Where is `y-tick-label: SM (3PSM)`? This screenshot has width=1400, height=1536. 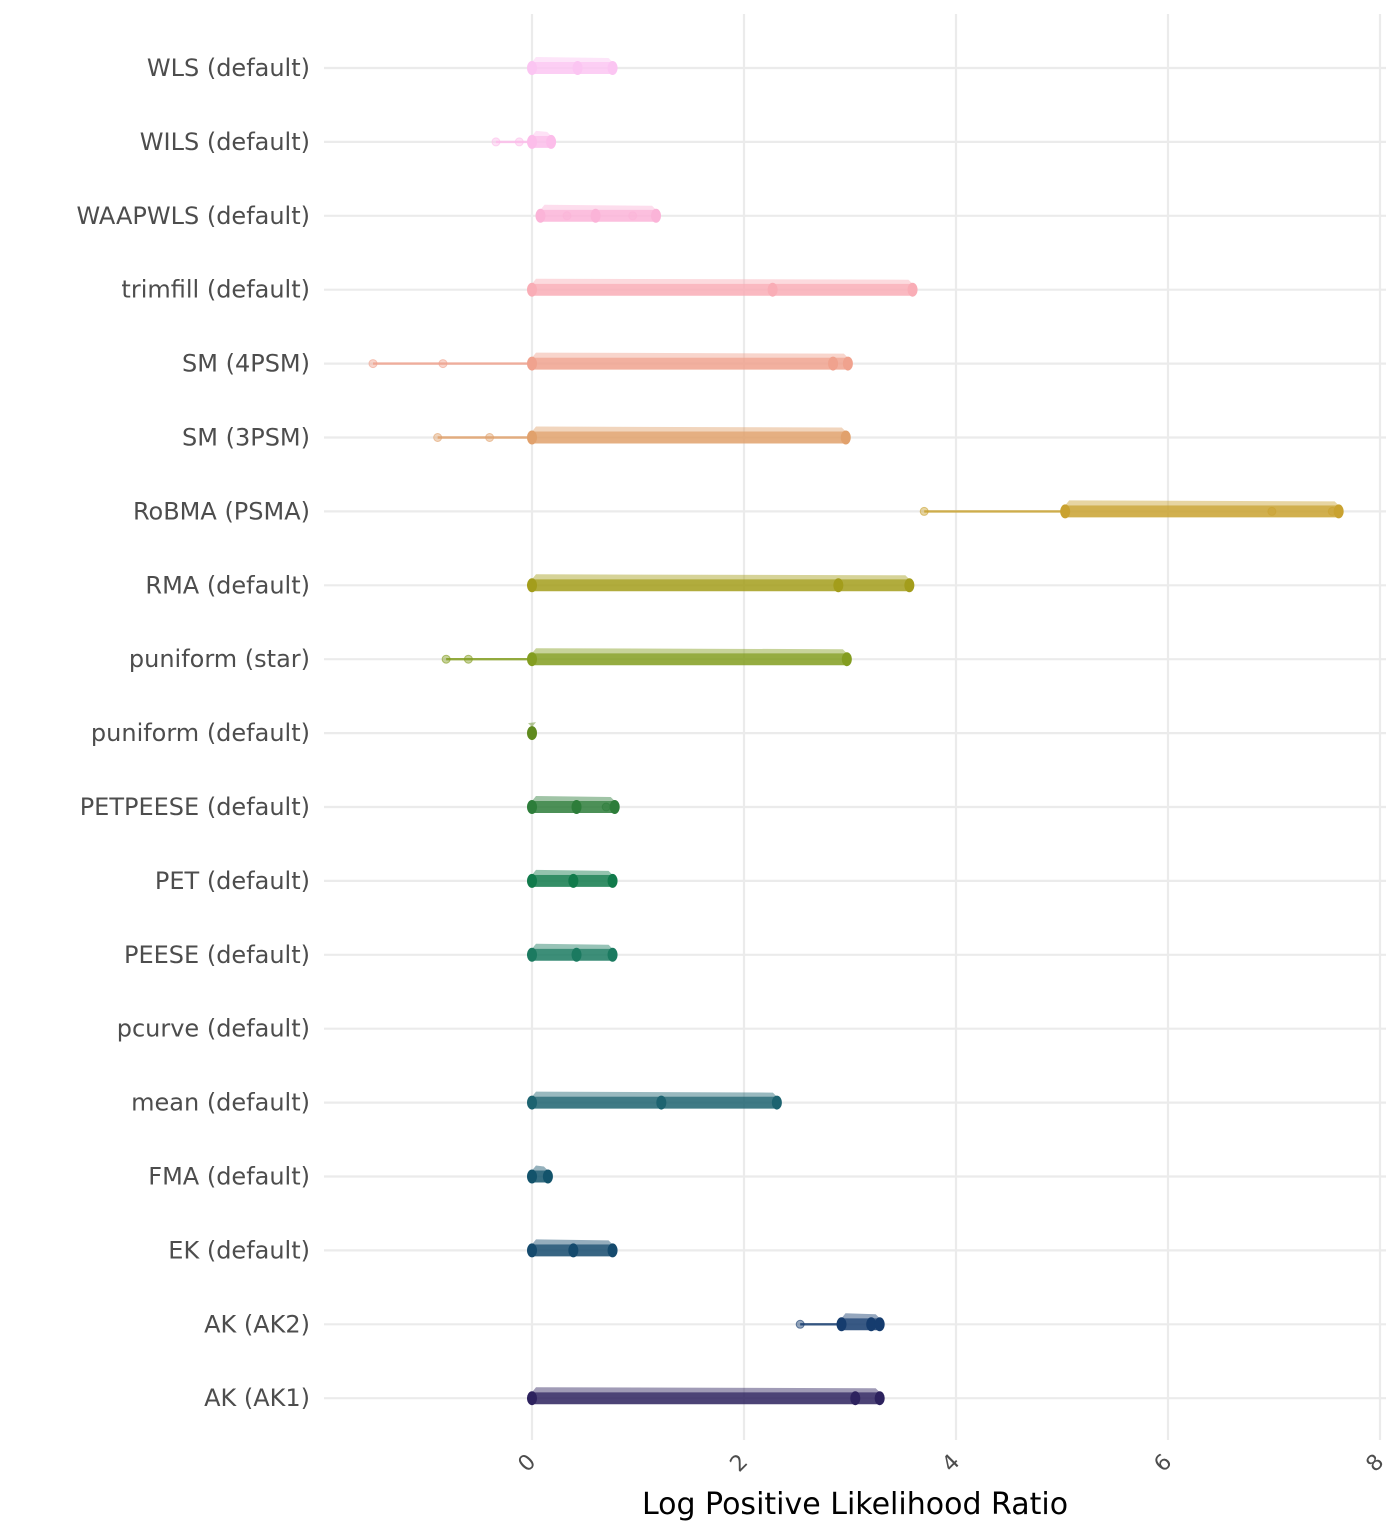 y-tick-label: SM (3PSM) is located at coordinates (246, 438).